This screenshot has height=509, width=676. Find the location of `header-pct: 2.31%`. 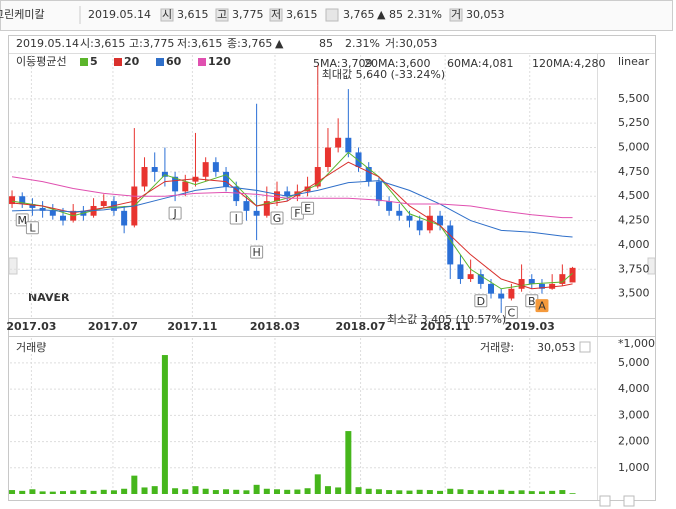

header-pct: 2.31% is located at coordinates (424, 14).